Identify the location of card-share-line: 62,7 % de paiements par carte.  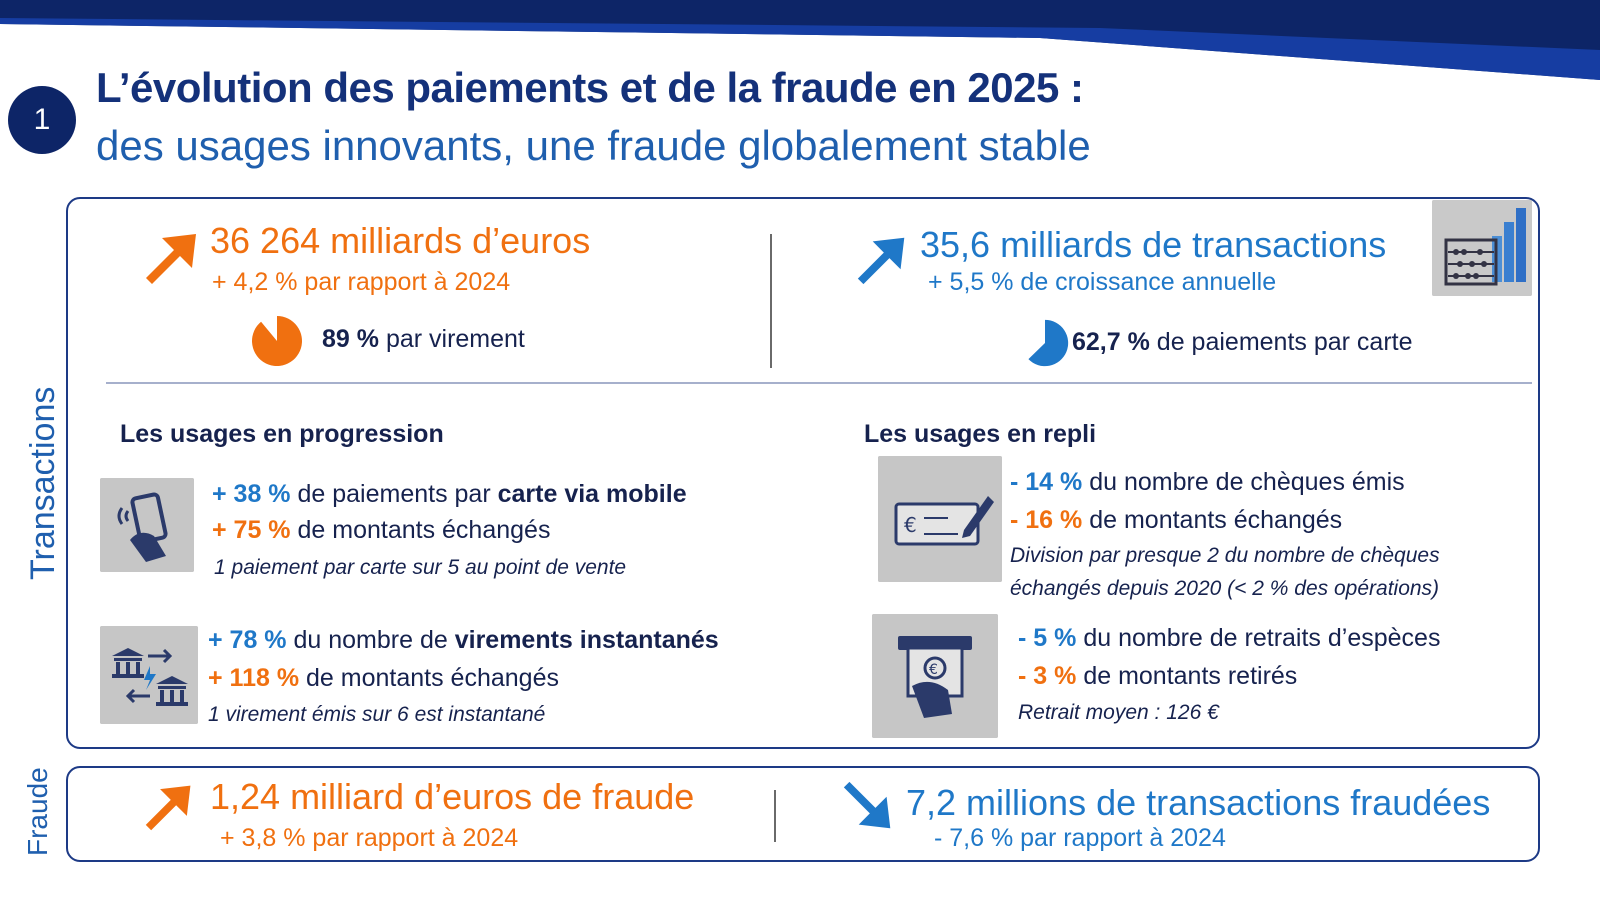
(1242, 342).